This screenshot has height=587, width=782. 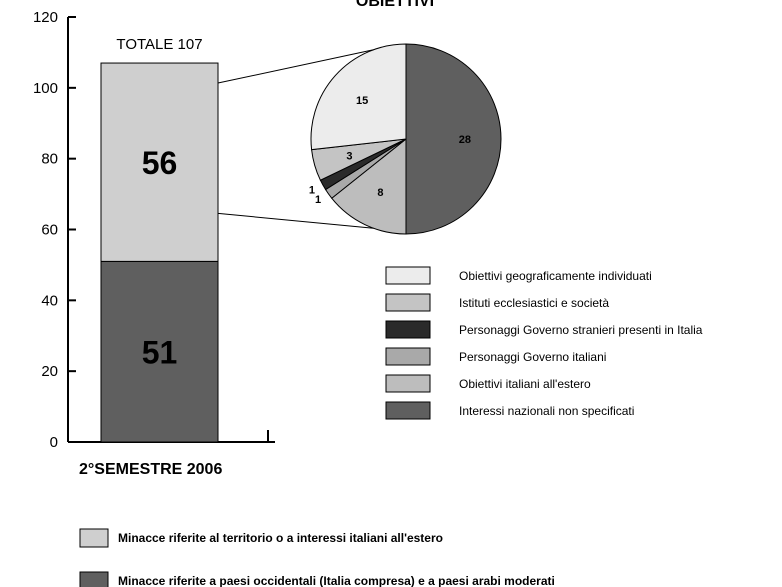 I want to click on chart-title: OBIETTIVI, so click(x=395, y=5).